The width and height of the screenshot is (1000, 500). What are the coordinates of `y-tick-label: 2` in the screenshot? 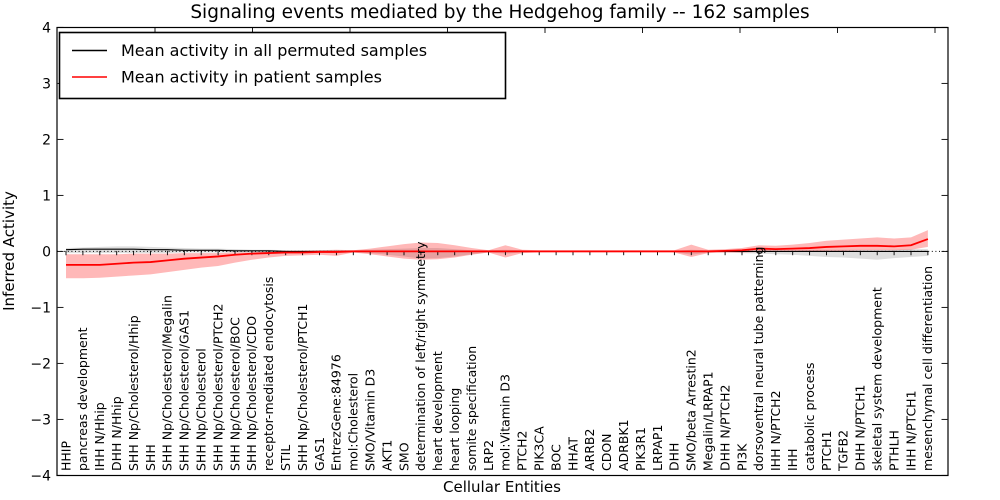 It's located at (46, 140).